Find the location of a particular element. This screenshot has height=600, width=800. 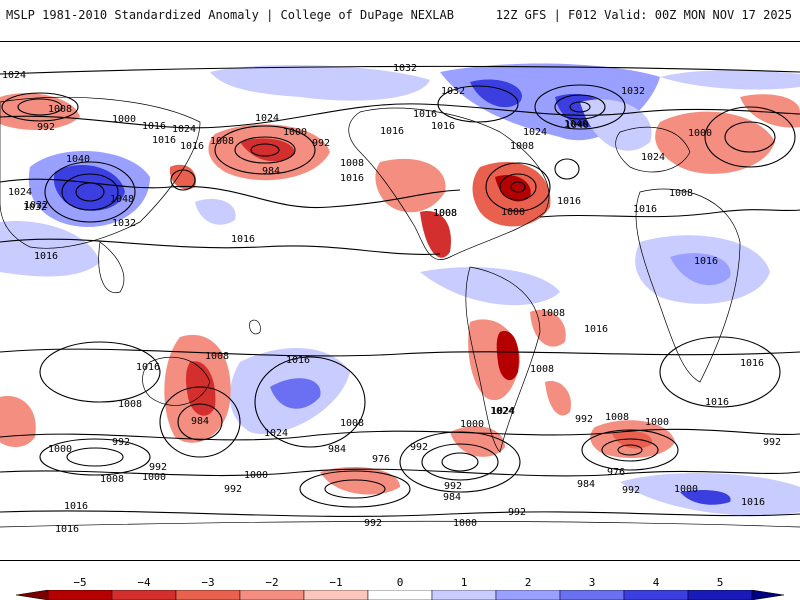

colorbar-tick: −1 is located at coordinates (336, 582).